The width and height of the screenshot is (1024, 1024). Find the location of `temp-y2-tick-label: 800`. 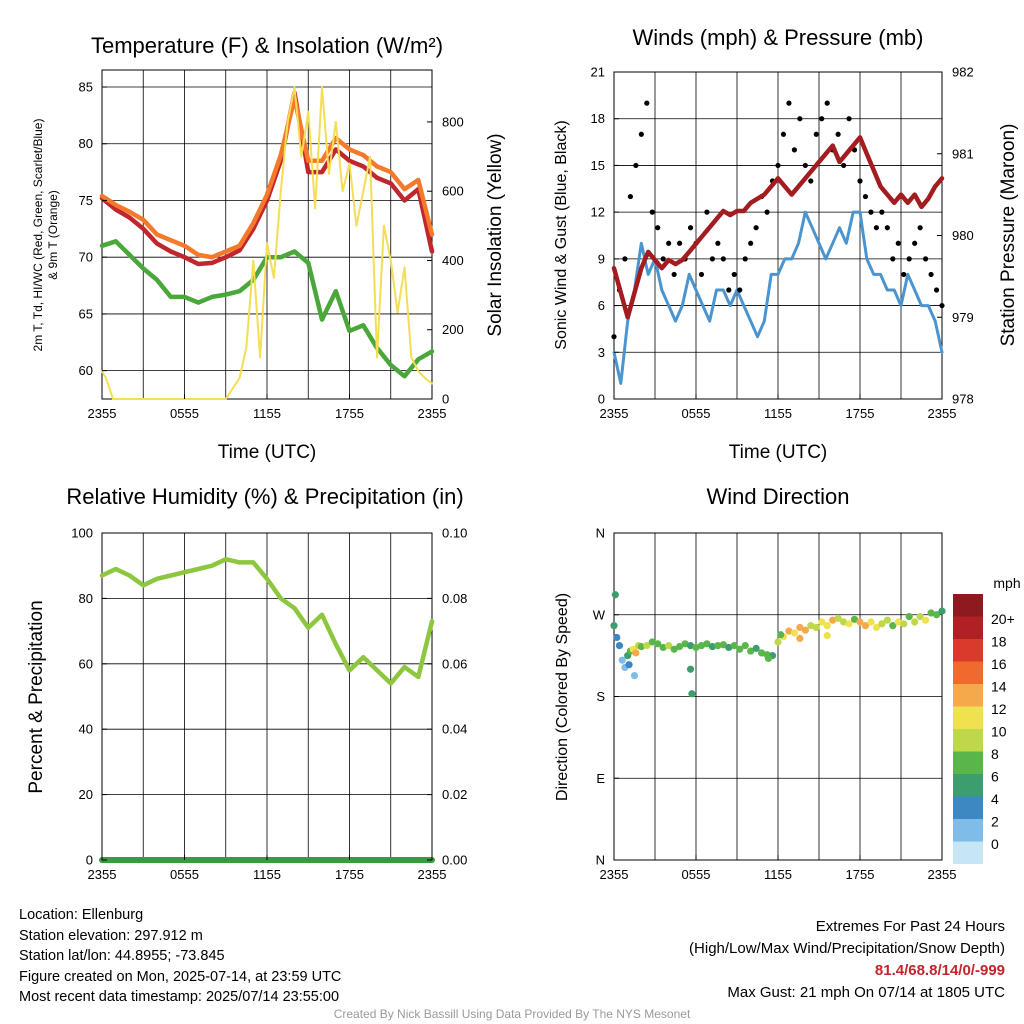

temp-y2-tick-label: 800 is located at coordinates (453, 121).